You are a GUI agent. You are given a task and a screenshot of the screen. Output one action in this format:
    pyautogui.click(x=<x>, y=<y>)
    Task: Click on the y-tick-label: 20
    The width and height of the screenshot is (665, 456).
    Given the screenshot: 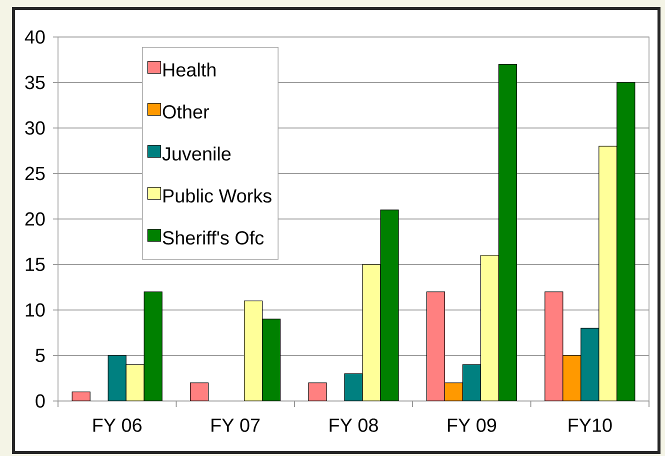 What is the action you would take?
    pyautogui.click(x=35, y=219)
    